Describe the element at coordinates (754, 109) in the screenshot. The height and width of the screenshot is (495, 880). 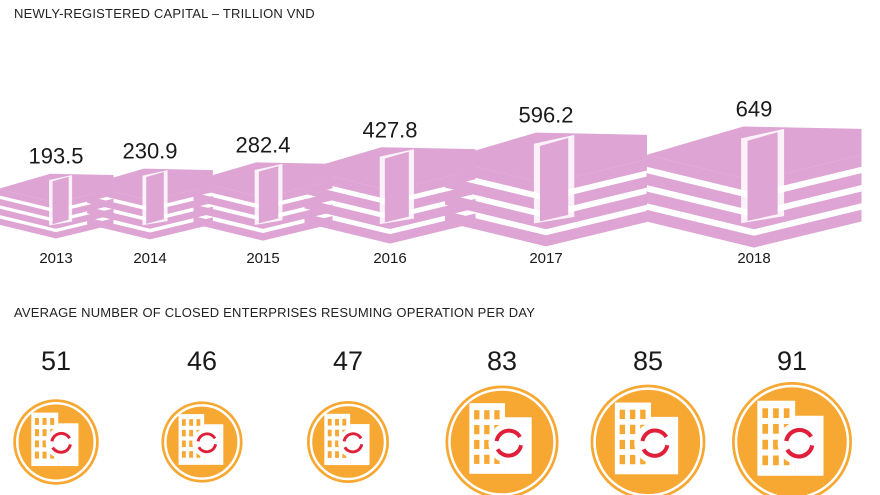
I see `capital-value-label-2018: 649` at that location.